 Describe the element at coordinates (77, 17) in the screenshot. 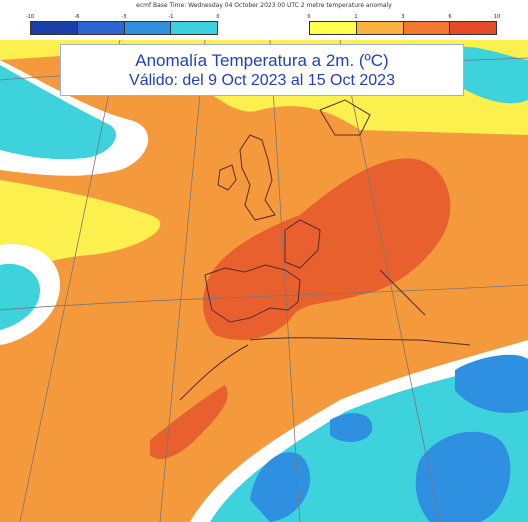

I see `legend-tick: -6` at that location.